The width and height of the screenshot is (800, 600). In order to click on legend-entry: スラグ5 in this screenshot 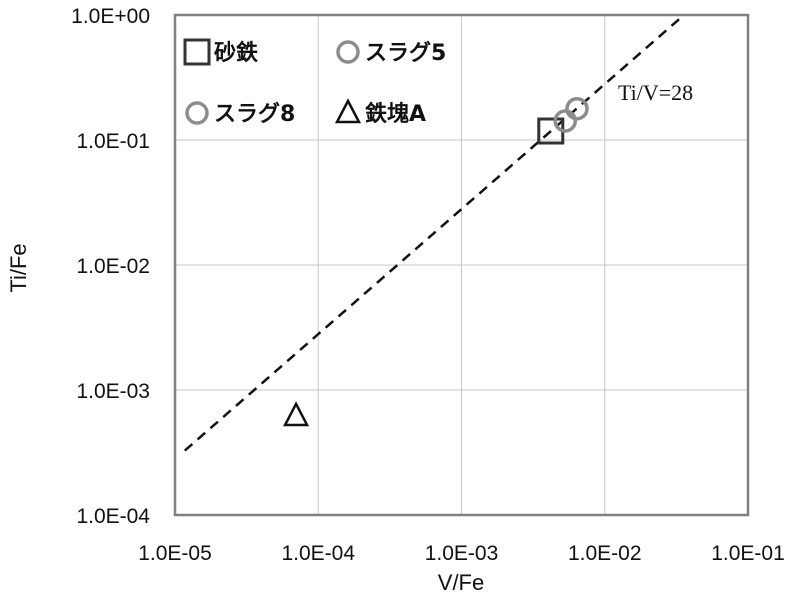, I will do `click(391, 53)`.